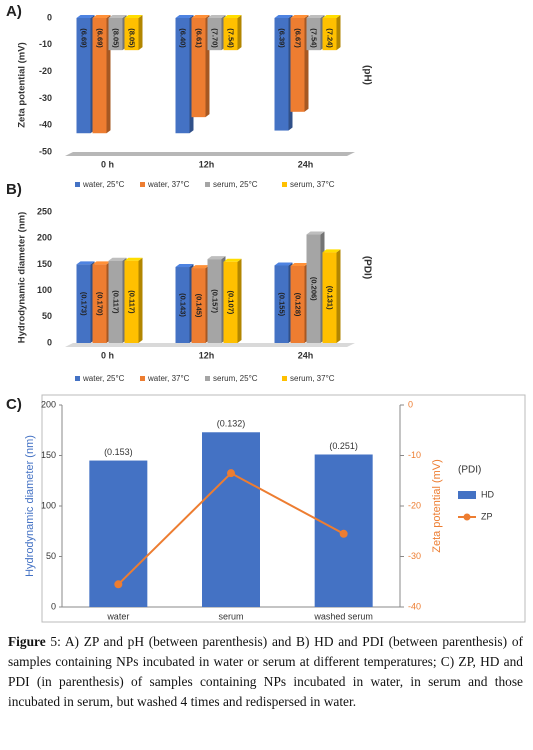  What do you see at coordinates (298, 38) in the screenshot?
I see `bar-label: (6.67)` at bounding box center [298, 38].